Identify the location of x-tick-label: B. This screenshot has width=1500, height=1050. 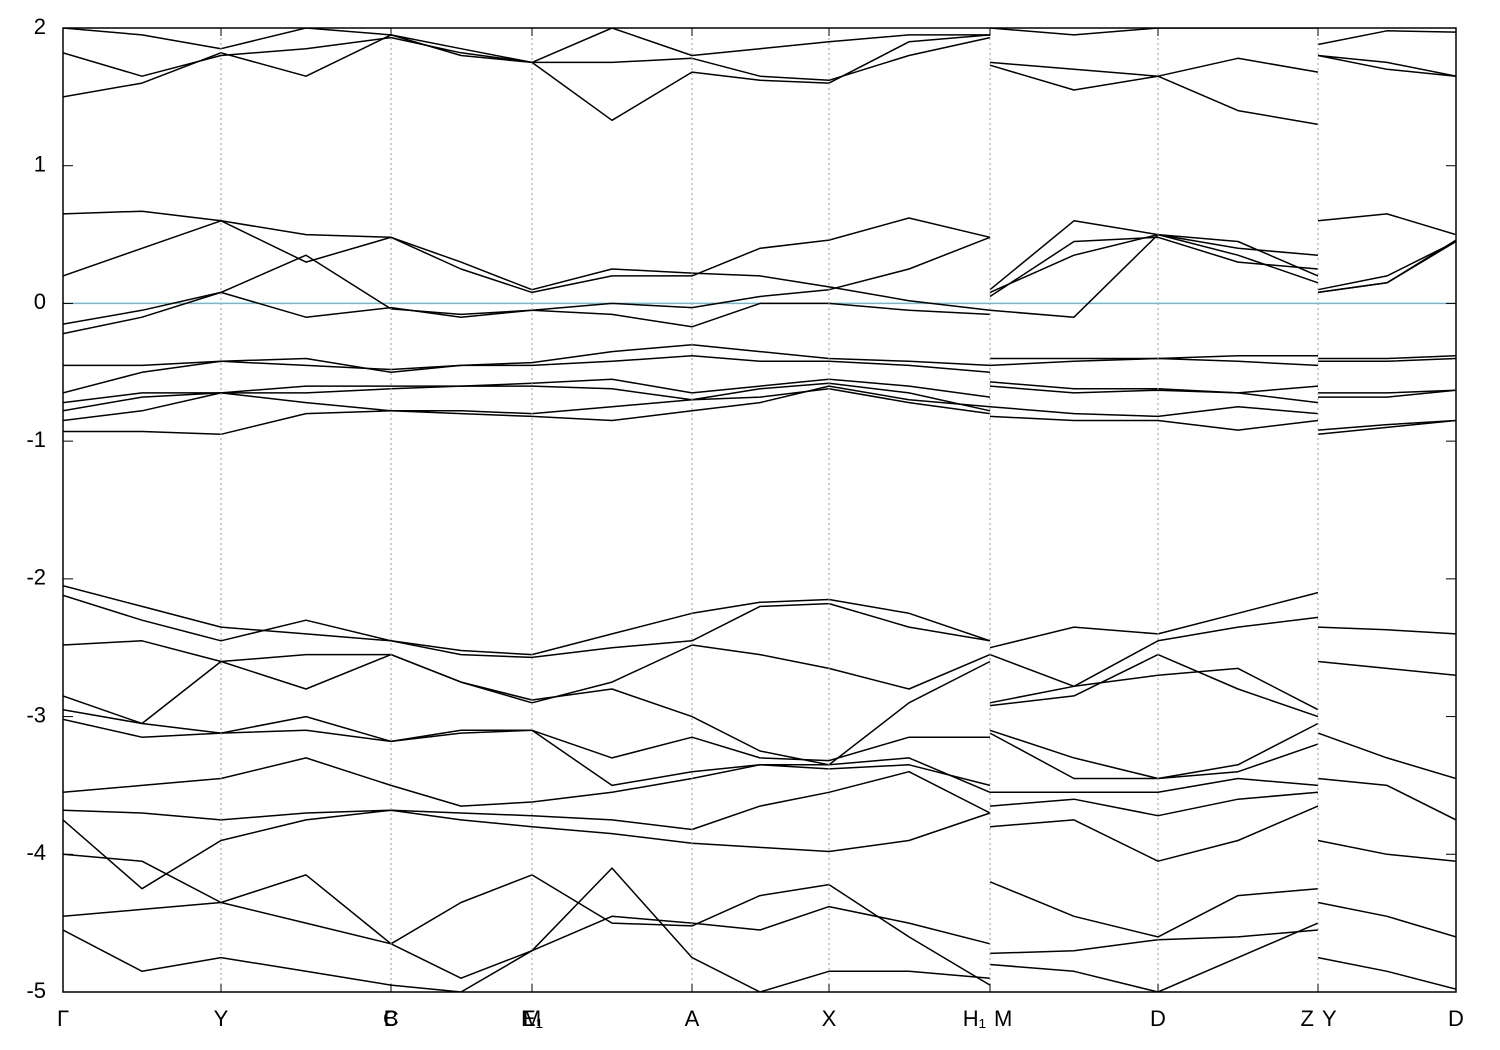
(391, 1018).